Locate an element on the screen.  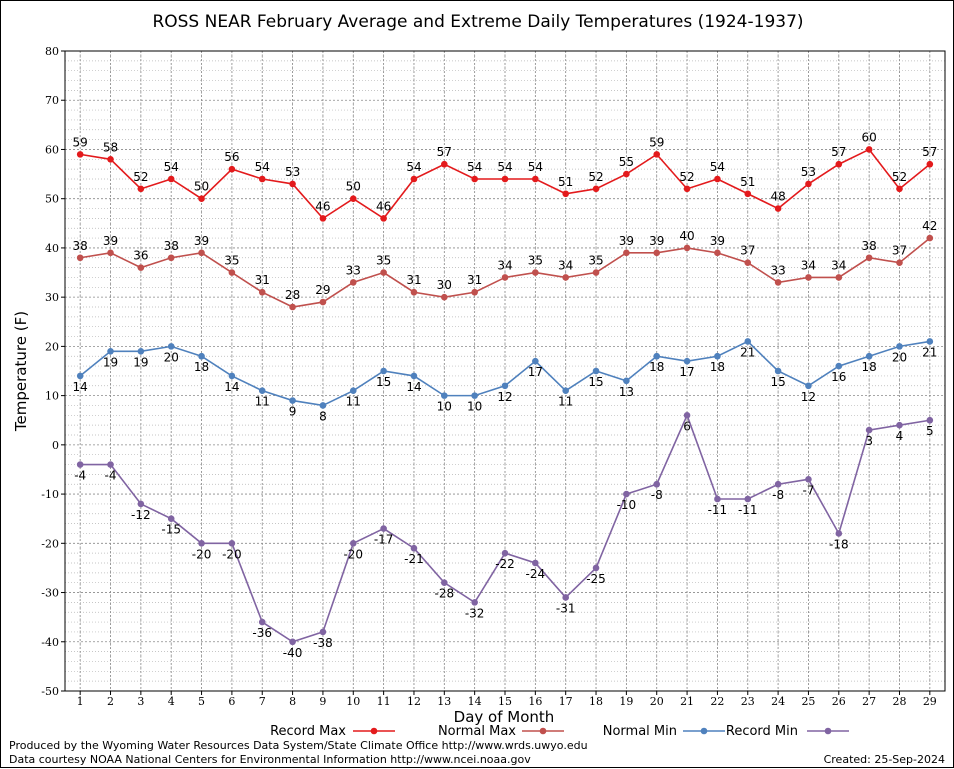
data-label-record-max: 59 is located at coordinates (656, 142).